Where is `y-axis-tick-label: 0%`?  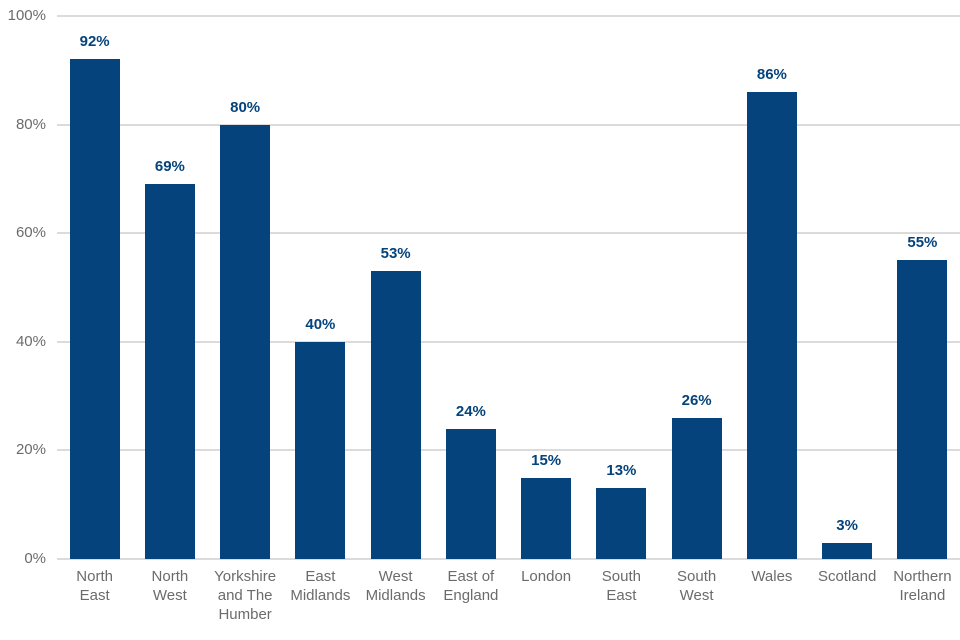
y-axis-tick-label: 0% is located at coordinates (35, 558).